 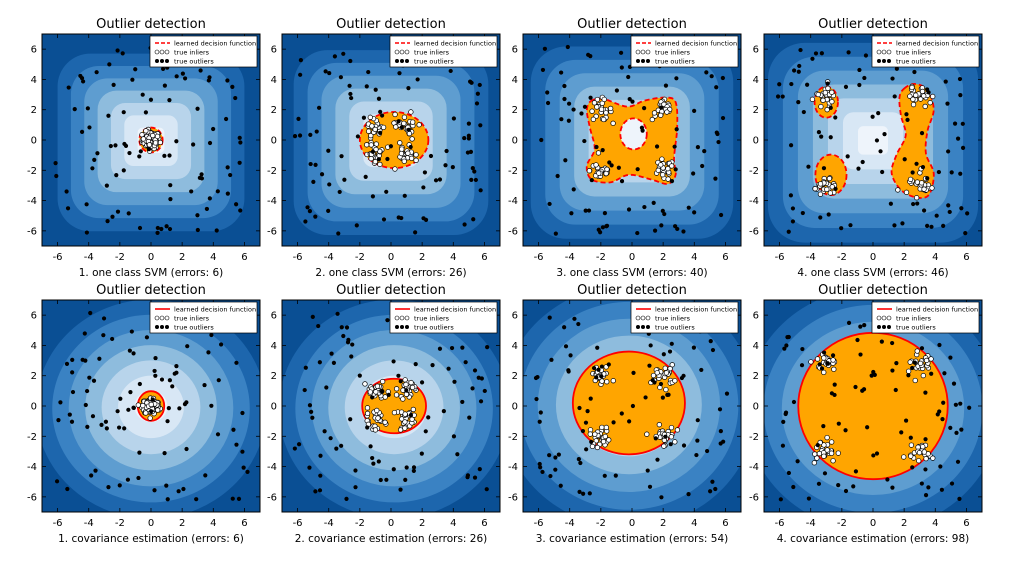 I want to click on legend-inlier-swatch, so click(x=638, y=52).